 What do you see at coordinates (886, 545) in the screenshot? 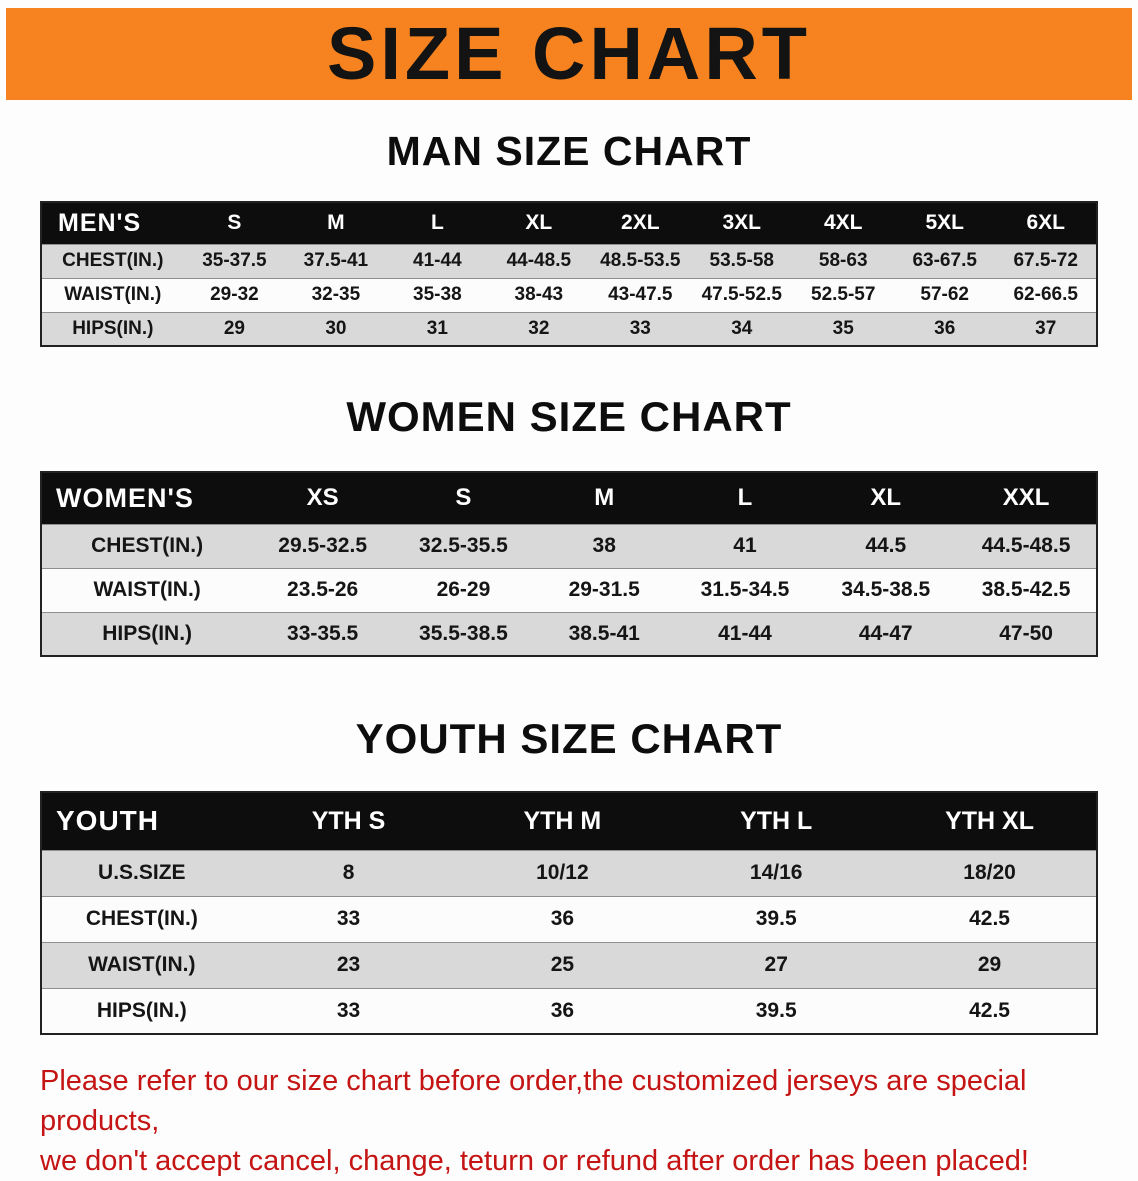
I see `size-value-cell: 44.5` at bounding box center [886, 545].